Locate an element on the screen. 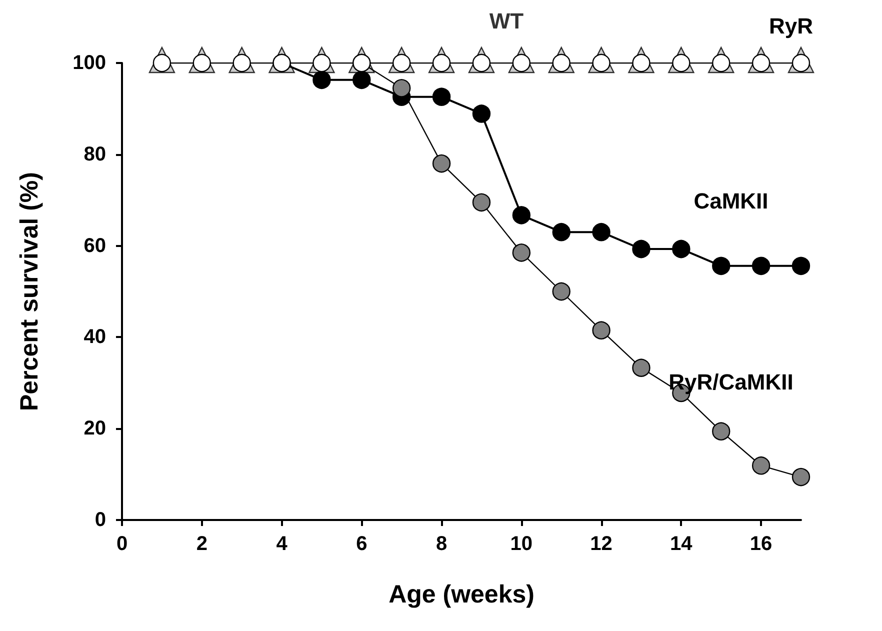  y-tick-label: 100 is located at coordinates (89, 63).